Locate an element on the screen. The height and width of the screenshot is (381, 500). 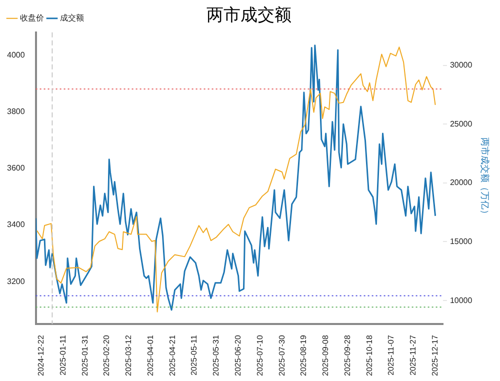
x-tick-label: 2025-09-28 is located at coordinates (347, 355).